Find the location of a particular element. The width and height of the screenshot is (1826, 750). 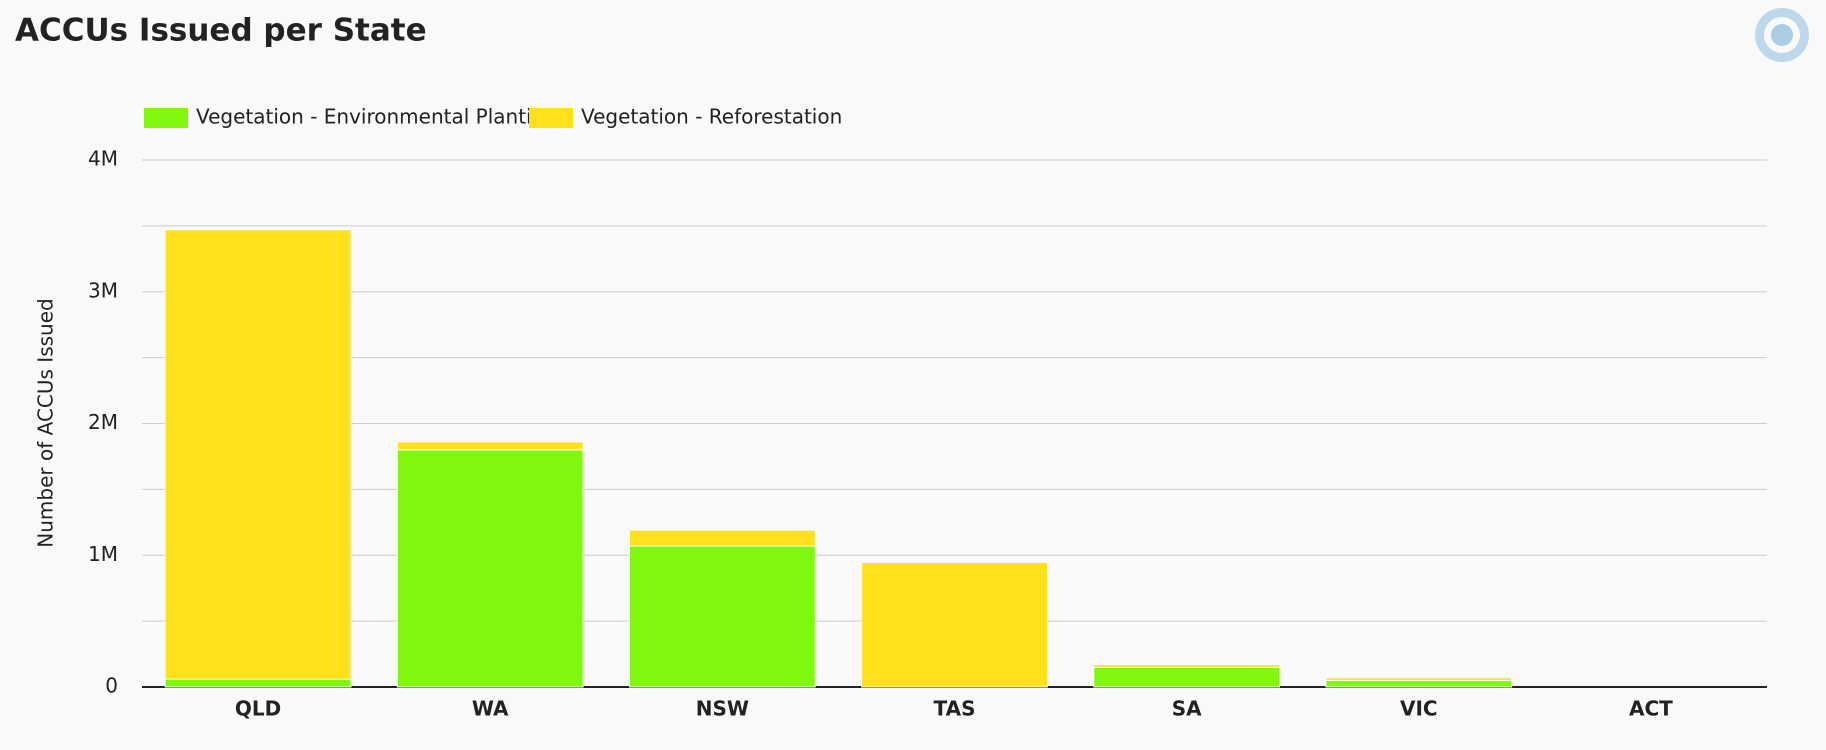

y-tick-label: 1M is located at coordinates (103, 554).